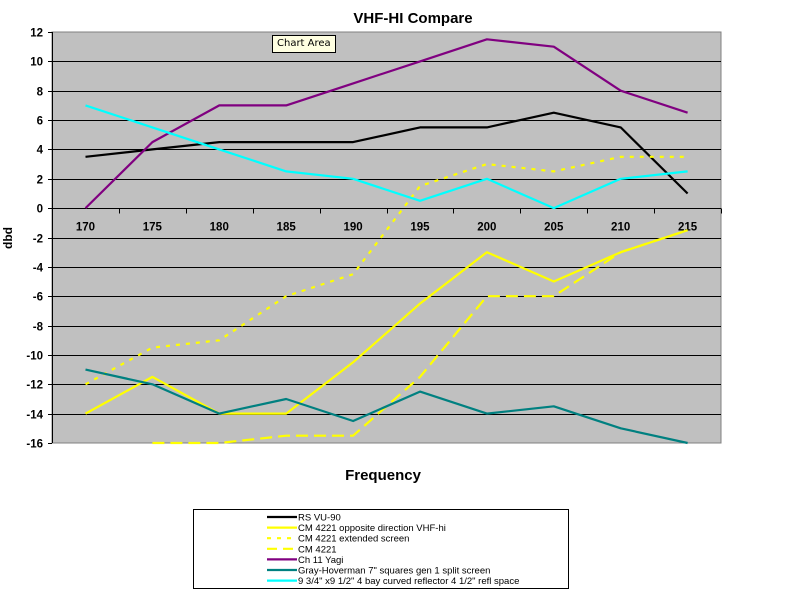  I want to click on y-tick-label: 12, so click(36, 34).